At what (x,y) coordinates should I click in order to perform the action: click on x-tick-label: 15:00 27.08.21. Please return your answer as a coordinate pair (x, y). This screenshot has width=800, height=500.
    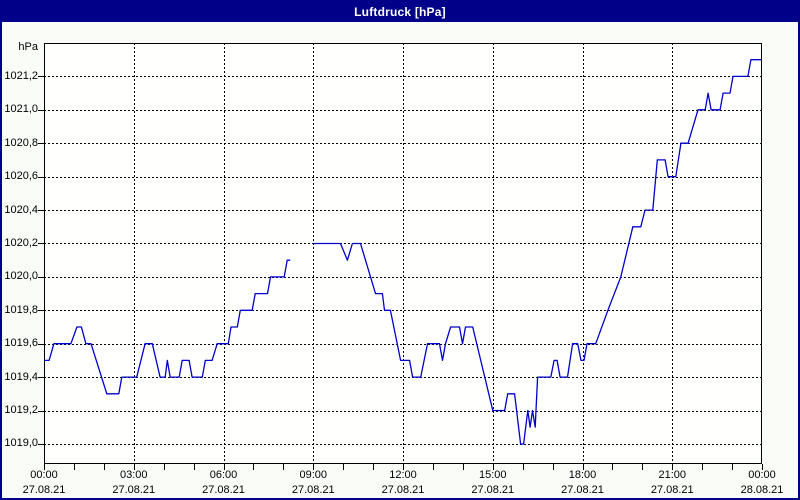
    Looking at the image, I should click on (492, 483).